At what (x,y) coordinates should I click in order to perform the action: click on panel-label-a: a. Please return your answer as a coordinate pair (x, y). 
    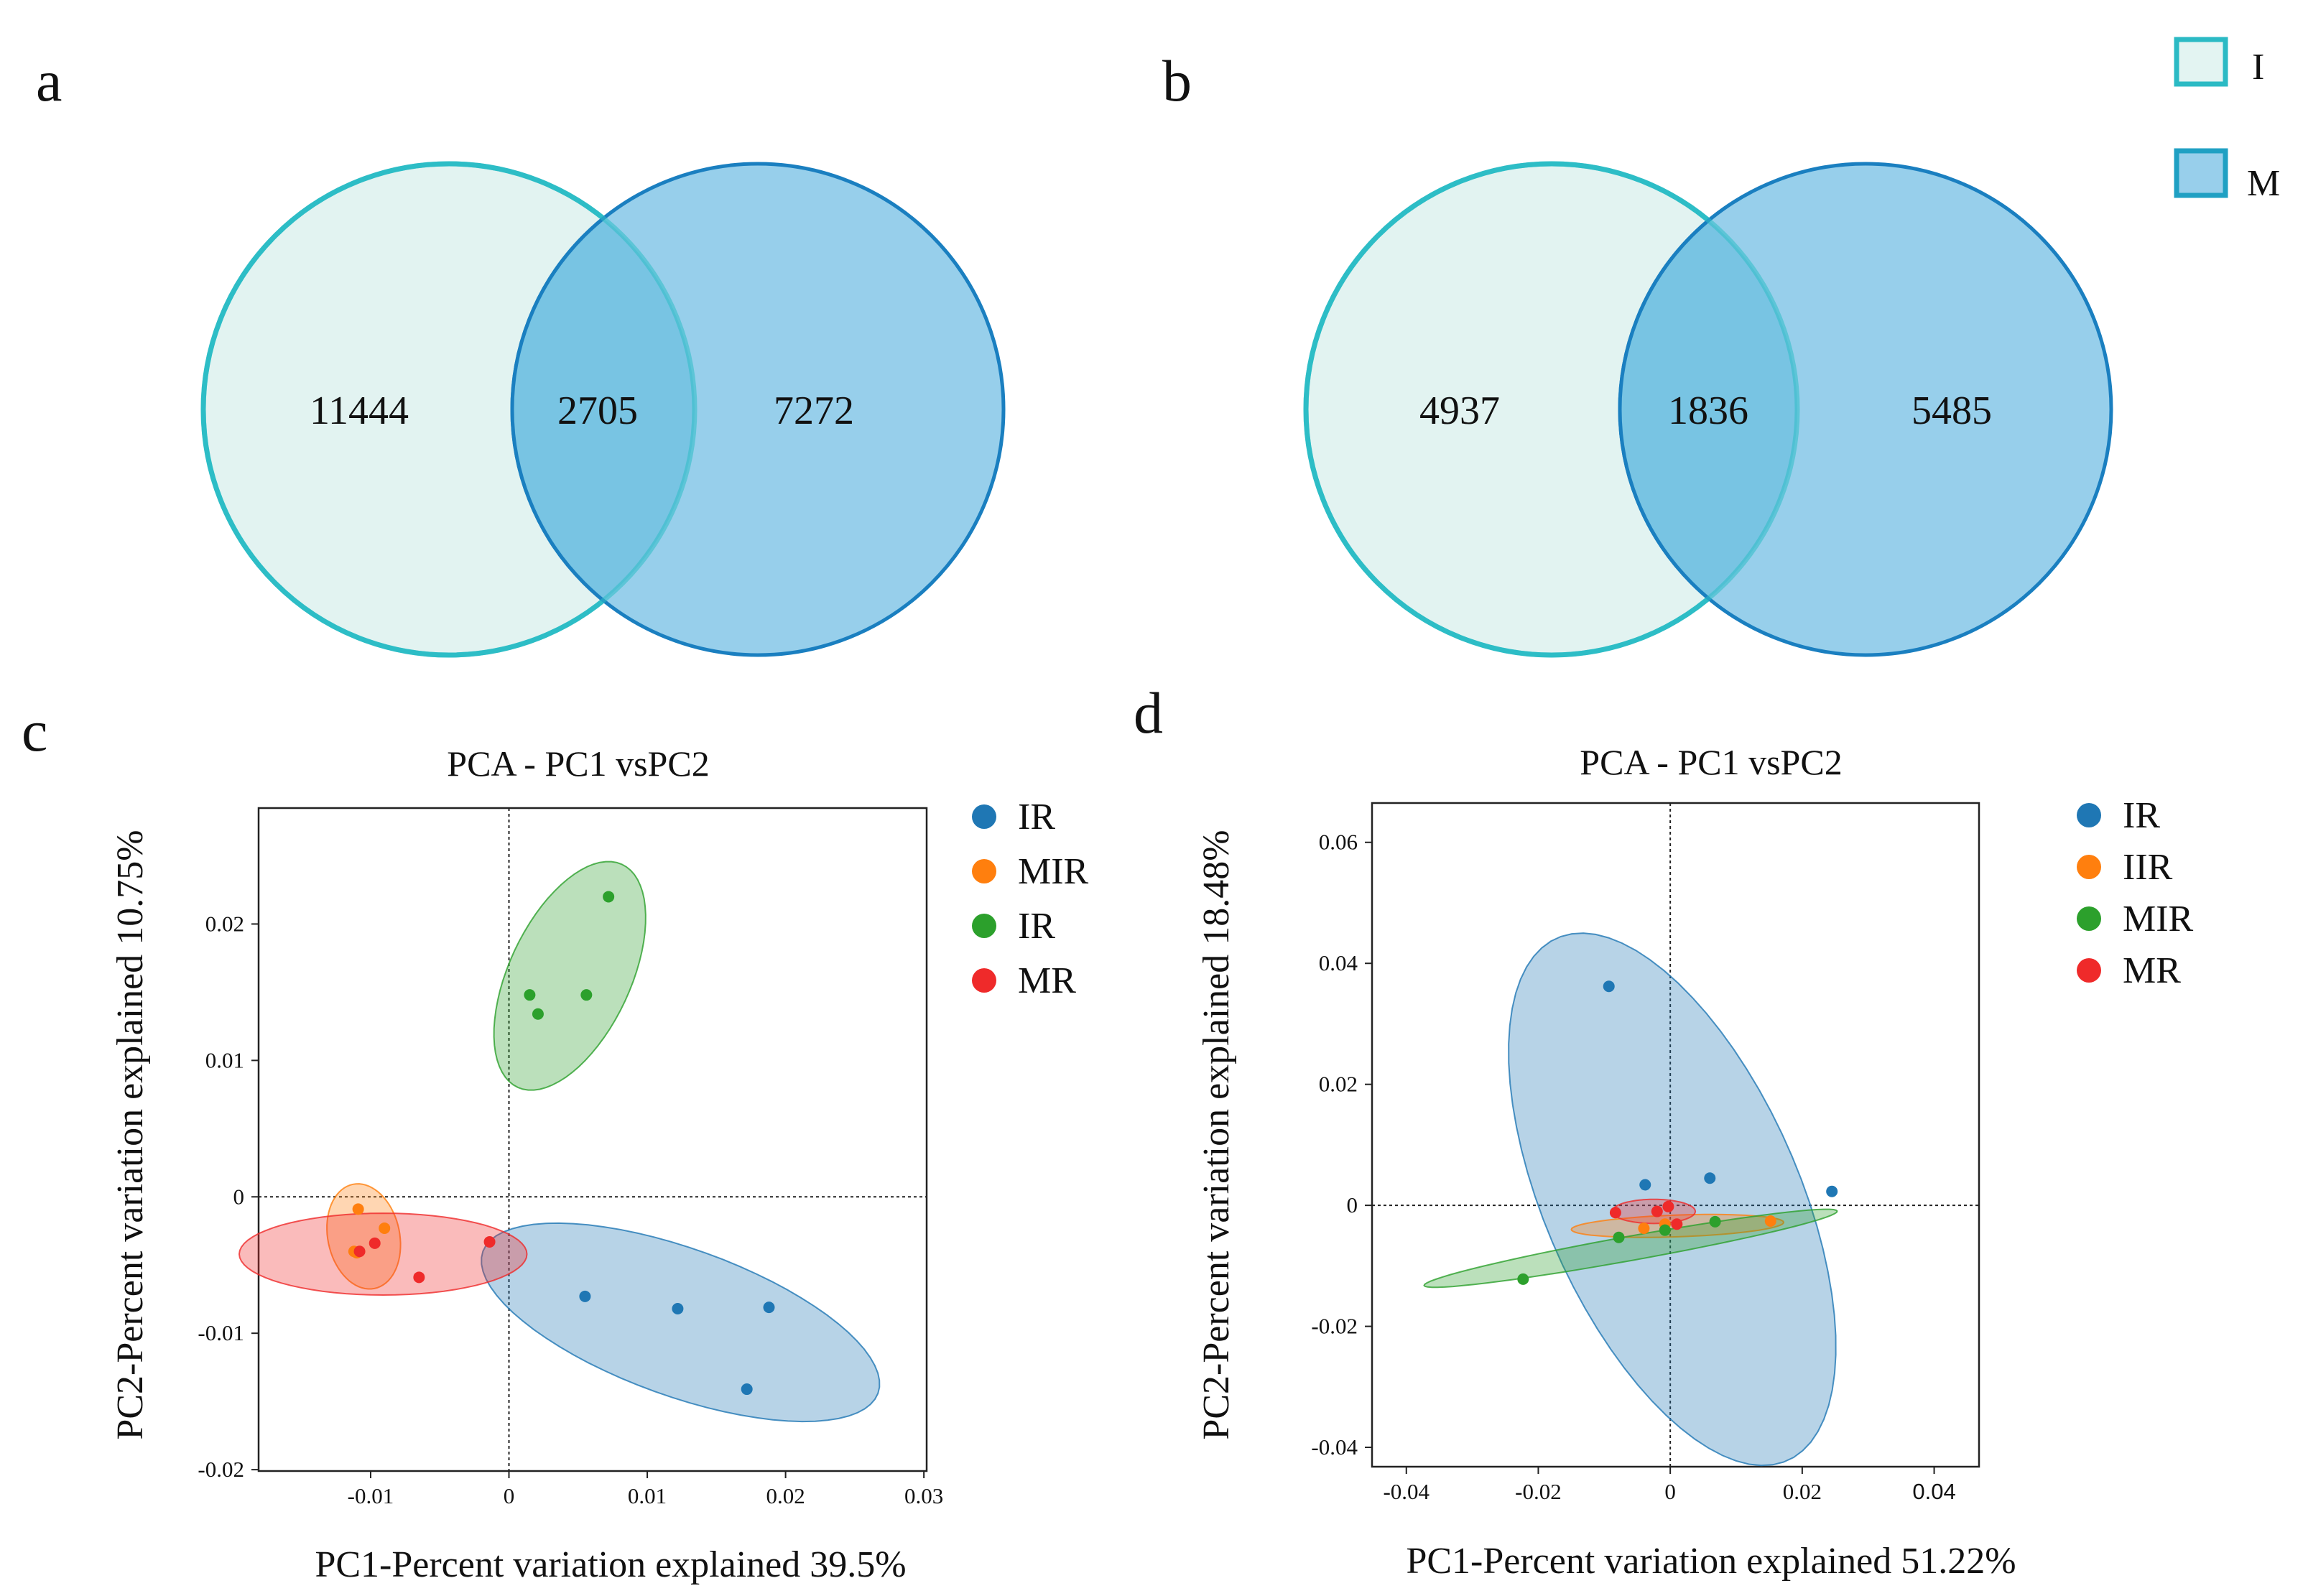
    Looking at the image, I should click on (49, 80).